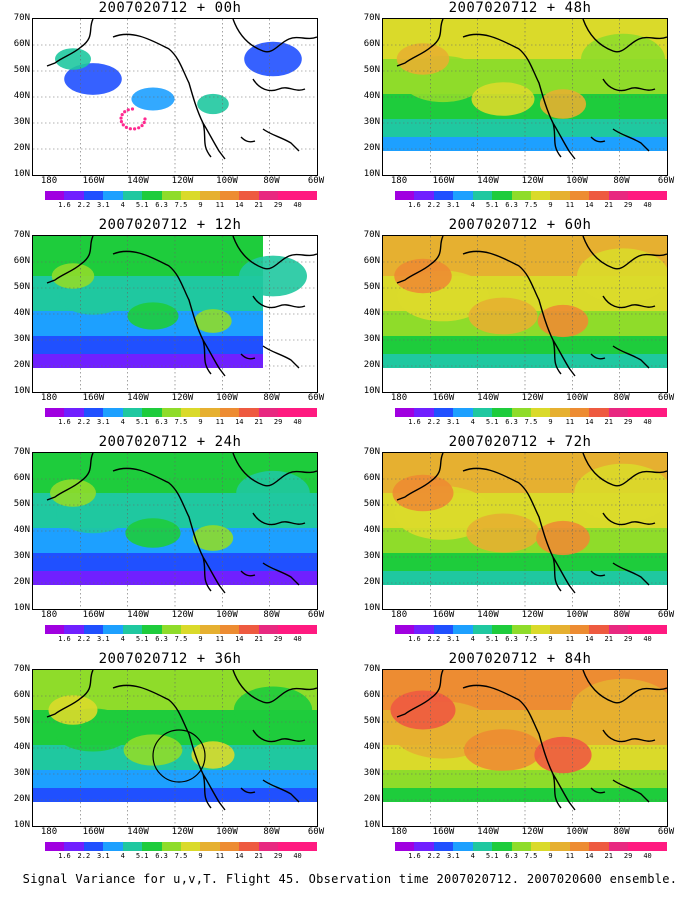 This screenshot has height=900, width=700. Describe the element at coordinates (621, 181) in the screenshot. I see `longitude-tick-label: 80W` at that location.